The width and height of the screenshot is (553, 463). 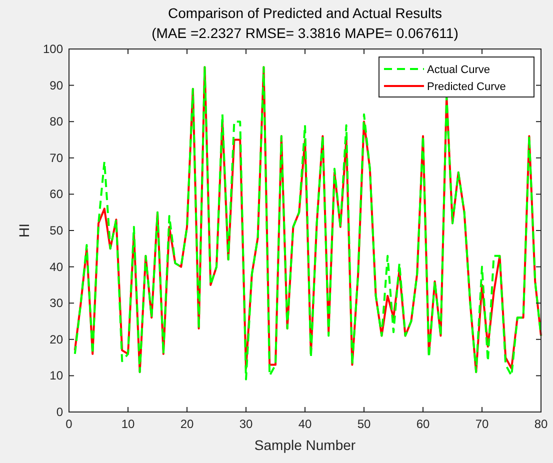 What do you see at coordinates (57, 339) in the screenshot?
I see `y-tick-label: 20` at bounding box center [57, 339].